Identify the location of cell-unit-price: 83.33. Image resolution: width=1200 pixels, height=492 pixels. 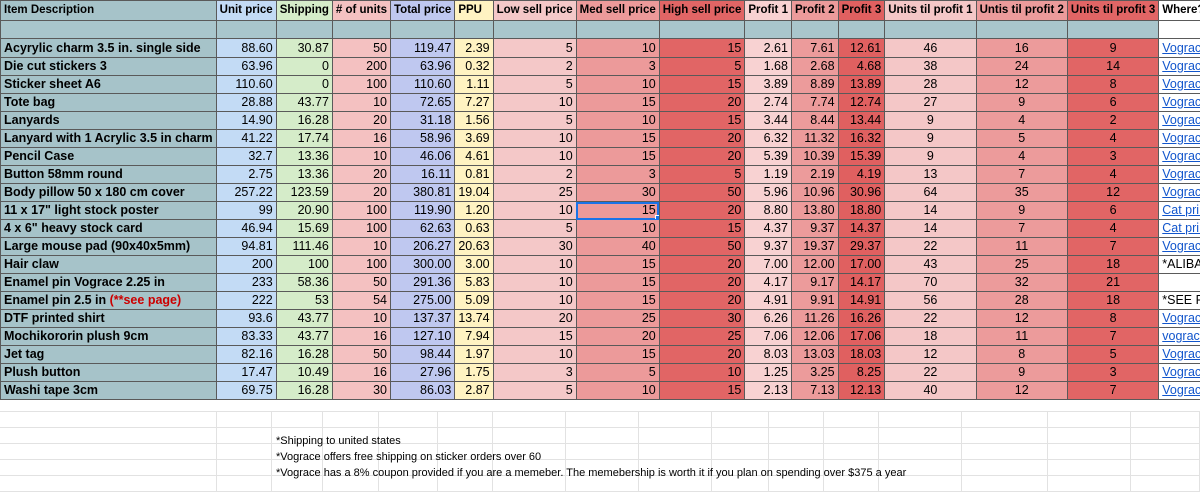
(246, 337).